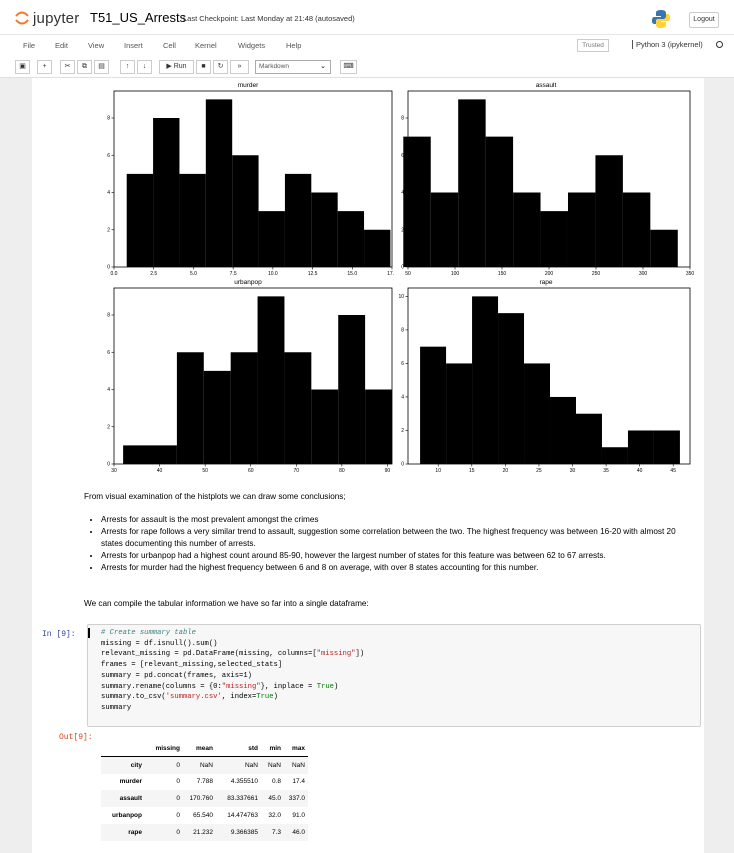 Image resolution: width=734 pixels, height=853 pixels. What do you see at coordinates (298, 816) in the screenshot?
I see `cell: 91.0` at bounding box center [298, 816].